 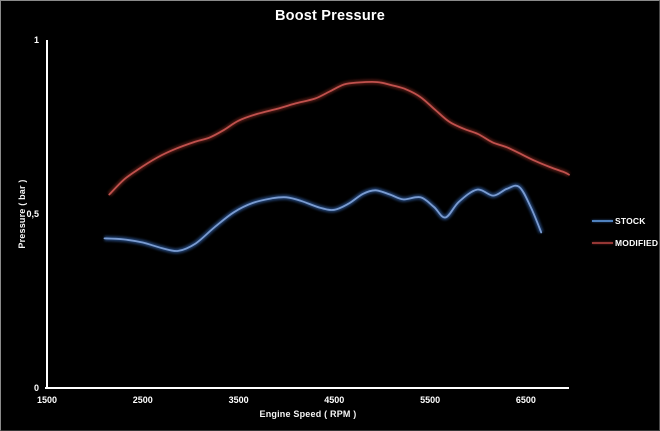 What do you see at coordinates (637, 243) in the screenshot?
I see `legend-label-modified: MODIFIED` at bounding box center [637, 243].